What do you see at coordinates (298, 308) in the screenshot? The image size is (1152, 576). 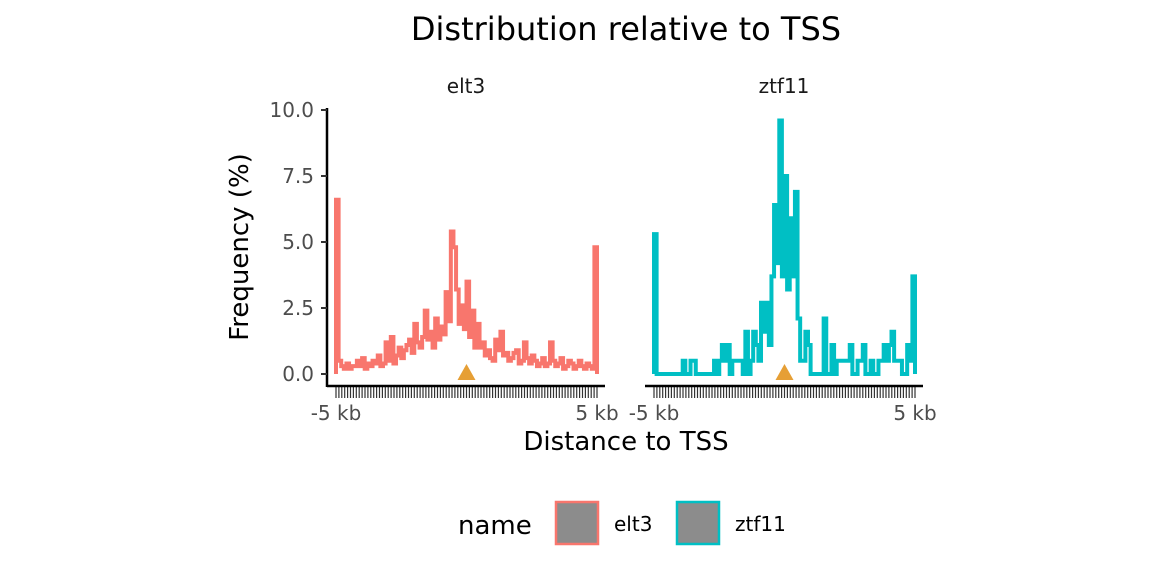 I see `y-tick-label: 2.5` at bounding box center [298, 308].